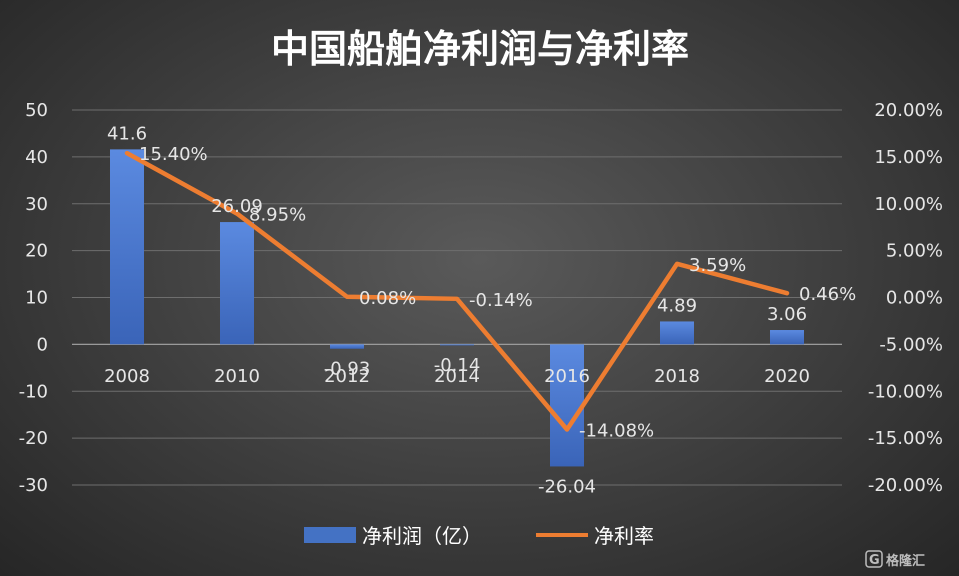 The image size is (959, 576). I want to click on legend-swatch-bar, so click(330, 535).